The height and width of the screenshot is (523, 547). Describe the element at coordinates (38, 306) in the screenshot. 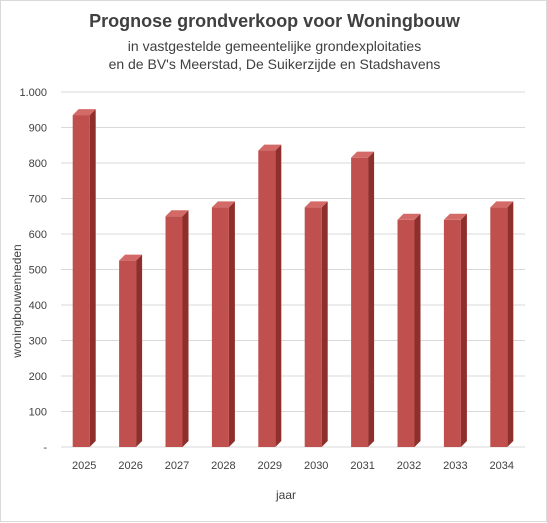

I see `y-tick-label: 400` at that location.